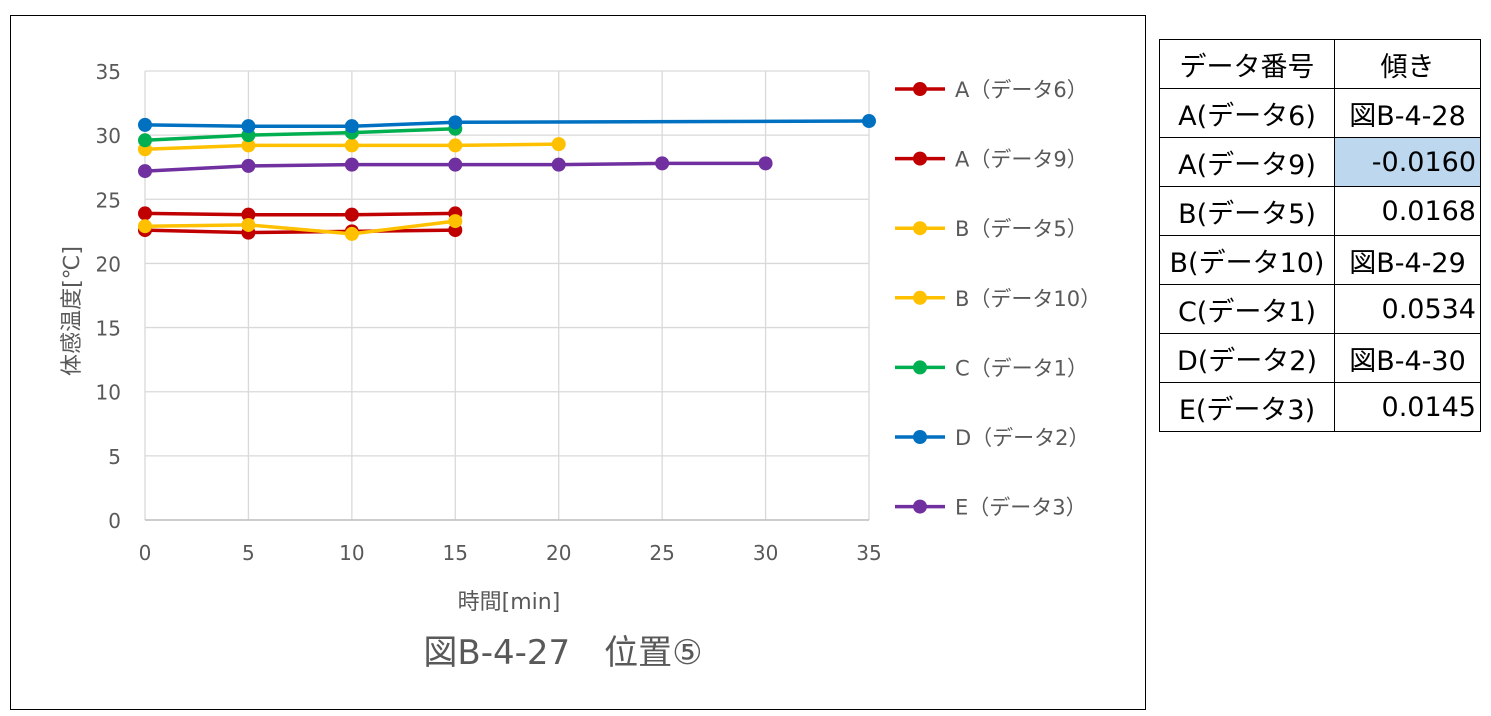  I want to click on row-label-cell: B(データ5), so click(1247, 211).